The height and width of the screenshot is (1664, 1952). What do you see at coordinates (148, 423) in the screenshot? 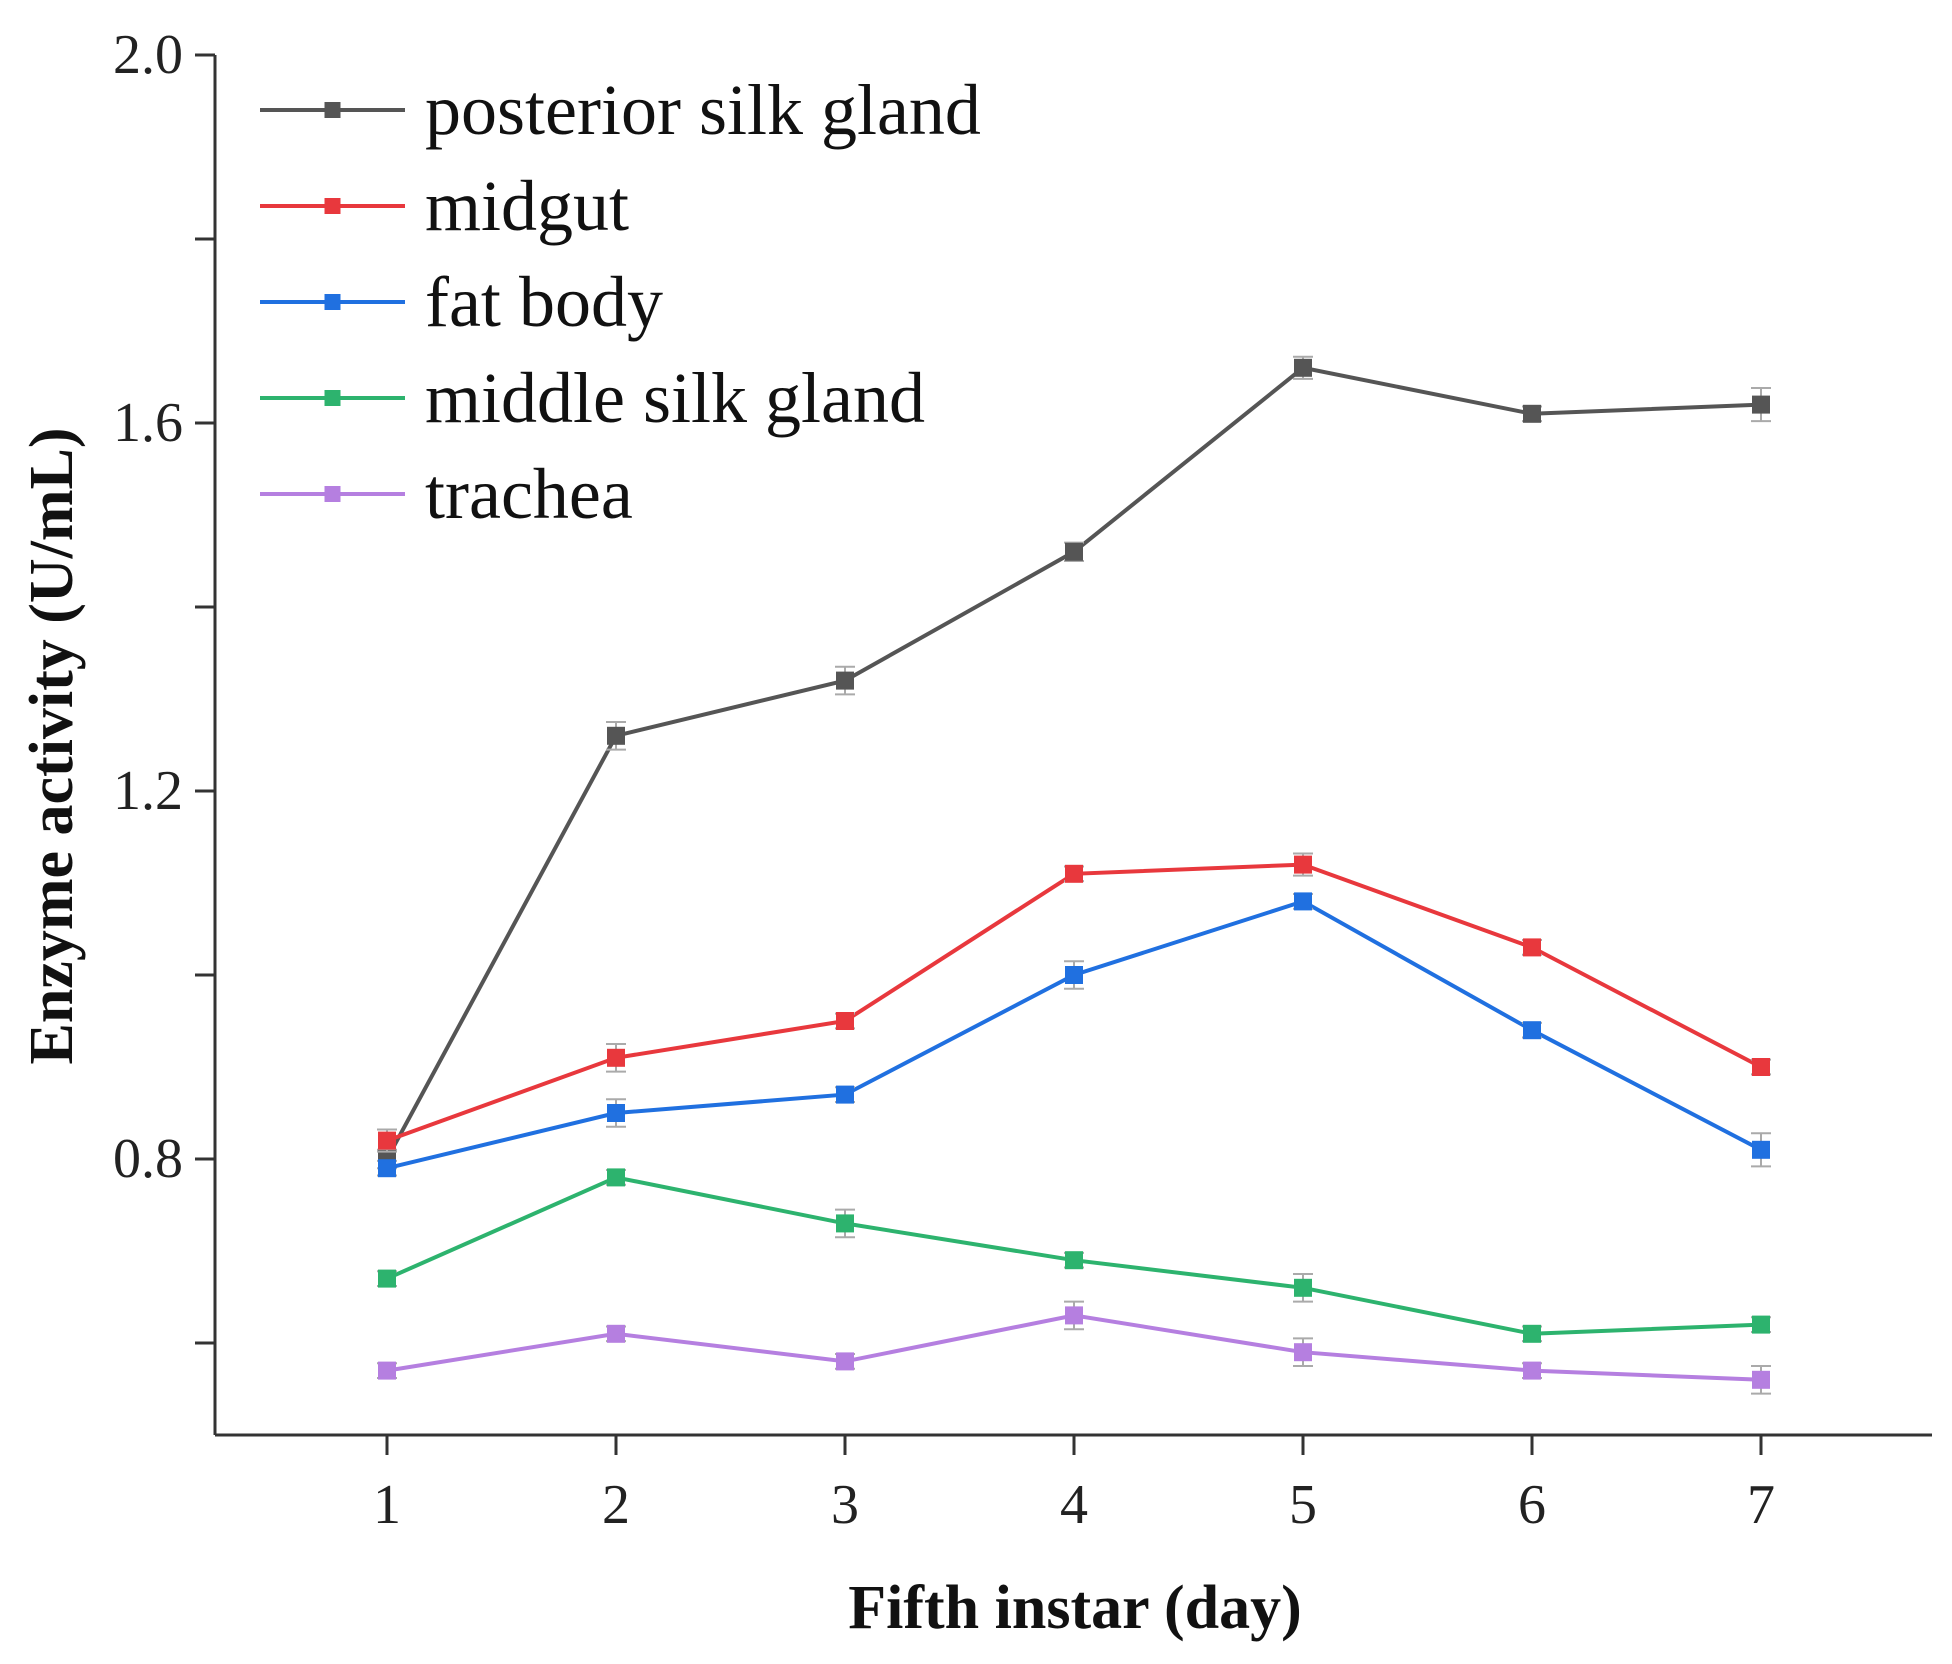
I see `y-tick-label: 1.6` at bounding box center [148, 423].